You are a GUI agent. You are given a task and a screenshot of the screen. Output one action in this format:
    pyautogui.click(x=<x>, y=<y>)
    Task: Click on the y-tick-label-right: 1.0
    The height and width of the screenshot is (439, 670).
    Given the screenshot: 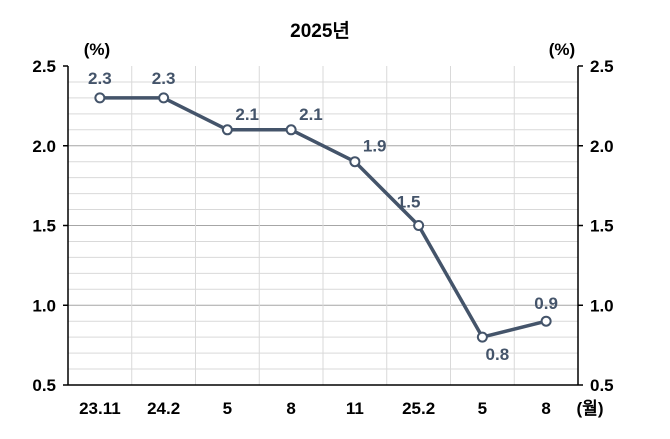 What is the action you would take?
    pyautogui.click(x=602, y=305)
    